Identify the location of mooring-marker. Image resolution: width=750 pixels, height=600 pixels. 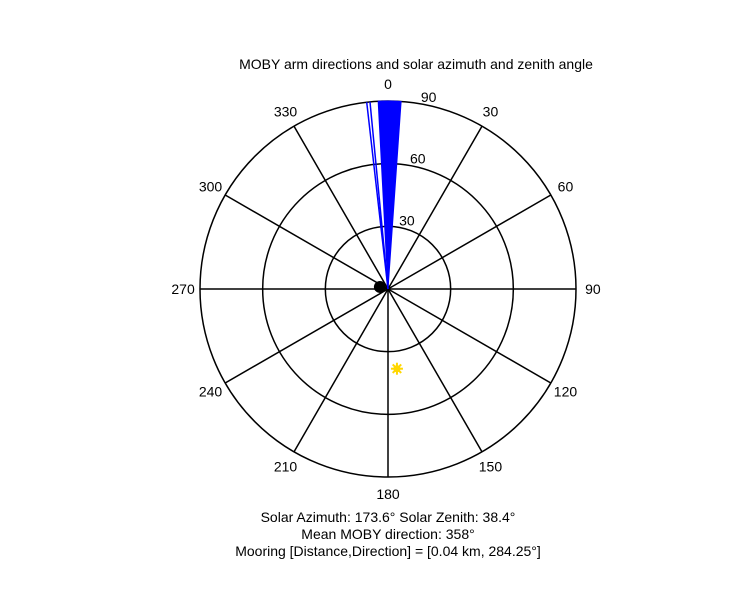
(379, 286).